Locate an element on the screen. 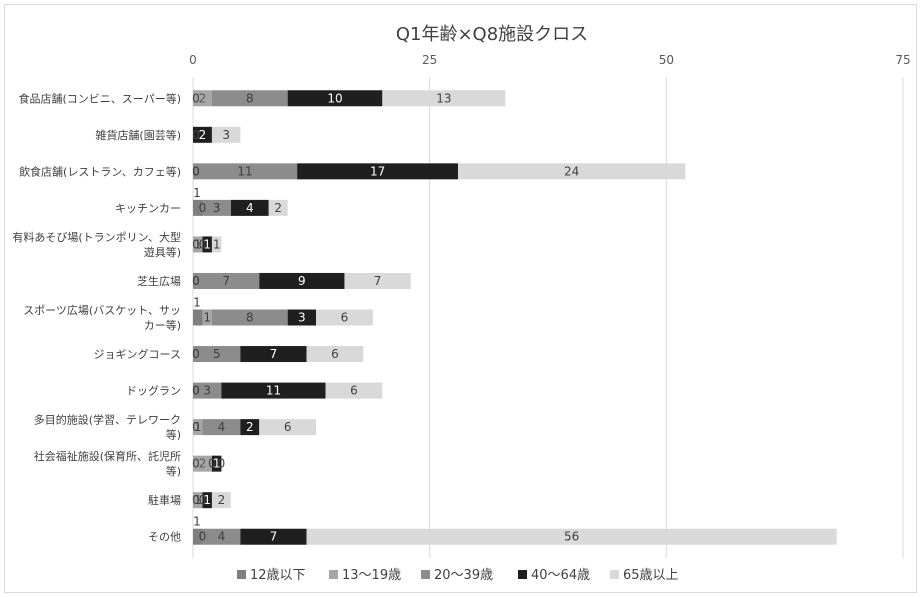 This screenshot has height=597, width=921. category-label: 食品店舗(コンビニ、スーパー等) is located at coordinates (100, 98).